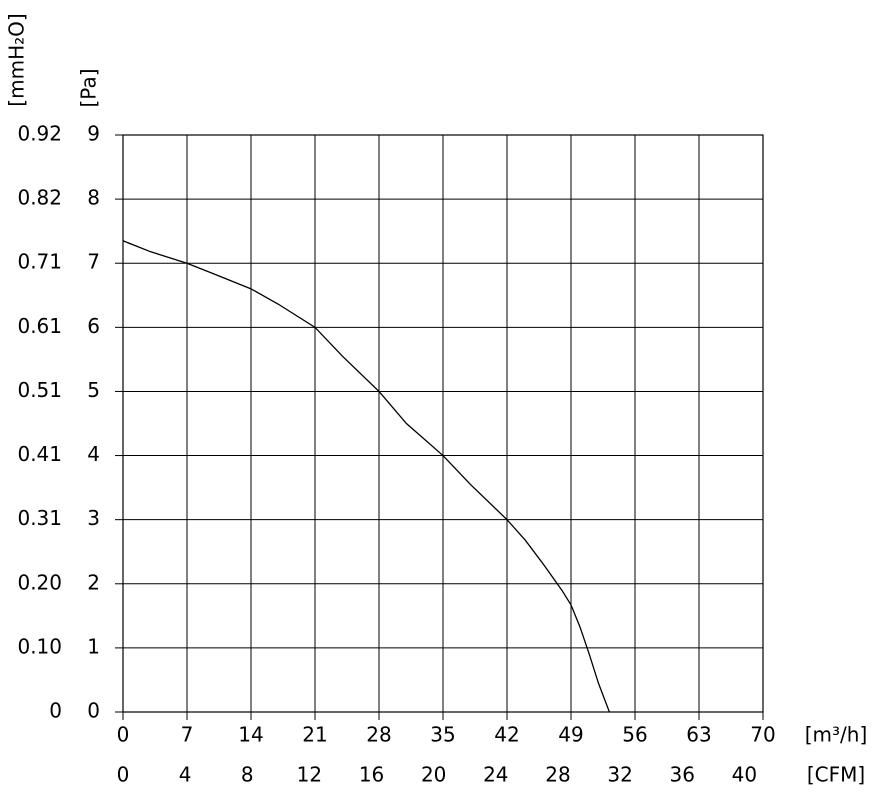 The width and height of the screenshot is (883, 802). I want to click on x2-axis-label: [CFM], so click(836, 775).